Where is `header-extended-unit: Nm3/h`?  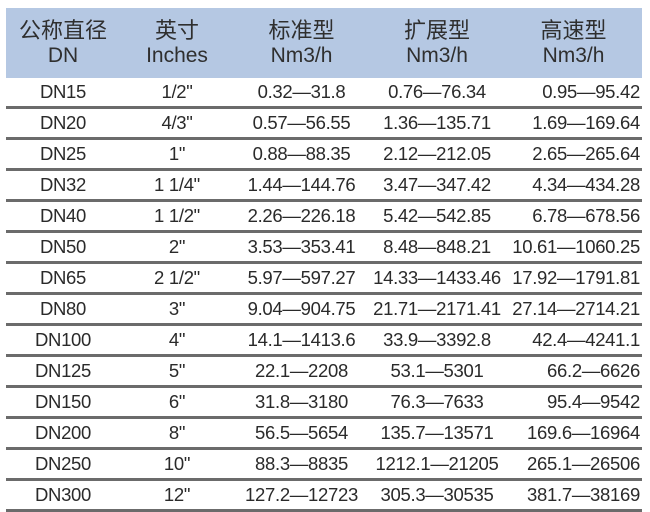 header-extended-unit: Nm3/h is located at coordinates (437, 55).